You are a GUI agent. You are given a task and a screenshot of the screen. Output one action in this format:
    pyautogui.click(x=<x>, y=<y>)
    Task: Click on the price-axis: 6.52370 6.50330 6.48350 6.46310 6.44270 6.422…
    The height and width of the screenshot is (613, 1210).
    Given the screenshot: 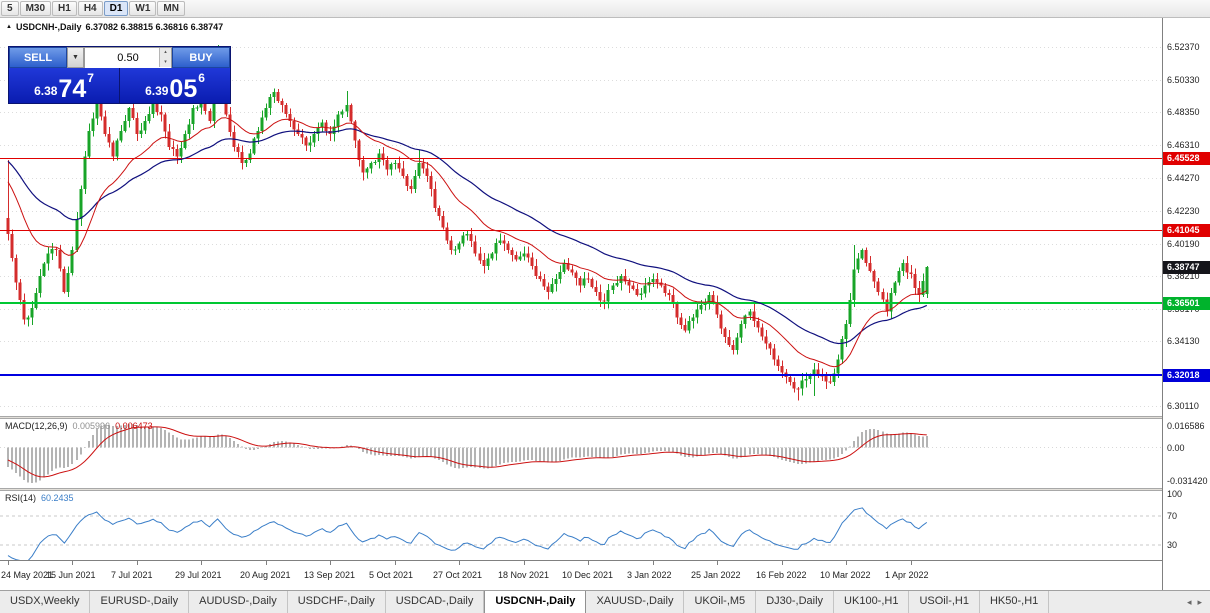 What is the action you would take?
    pyautogui.click(x=1186, y=304)
    